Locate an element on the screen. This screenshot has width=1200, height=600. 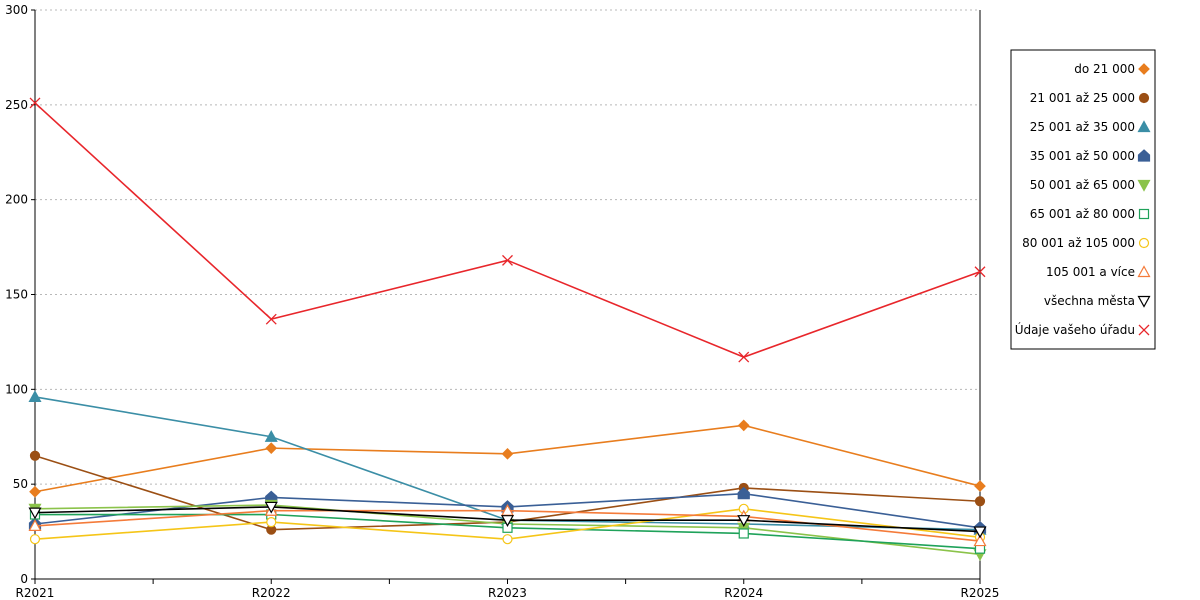
y-tick-label: 200 is located at coordinates (16, 200).